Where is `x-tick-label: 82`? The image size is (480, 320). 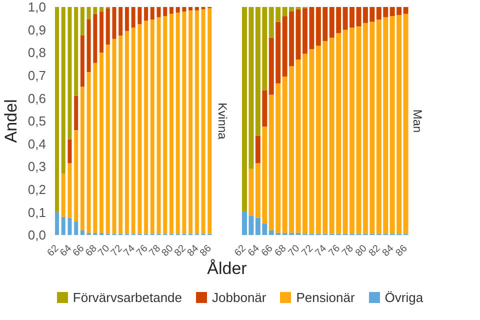 x-tick-label: 82 is located at coordinates (375, 250).